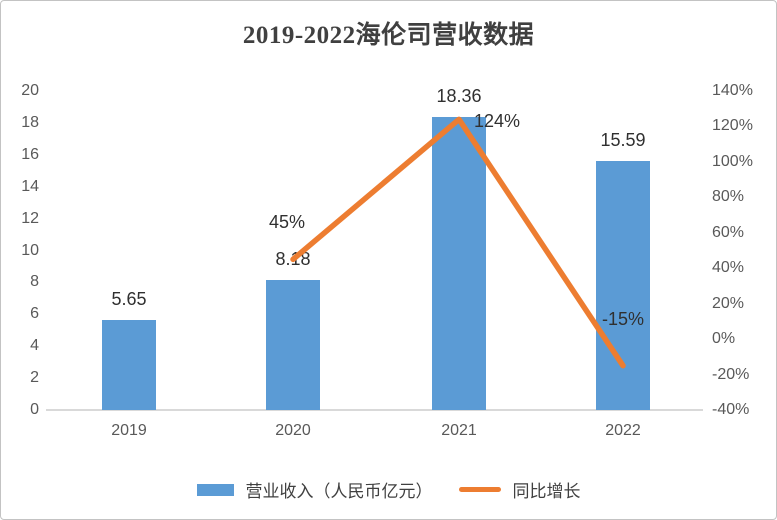 The image size is (777, 520). I want to click on y-axis-tick-left: 8, so click(34, 282).